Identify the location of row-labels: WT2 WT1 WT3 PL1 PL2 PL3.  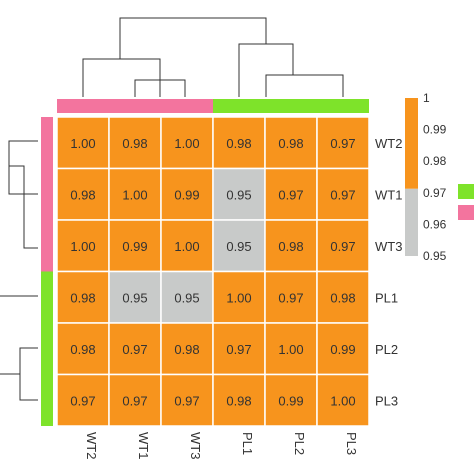
(388, 272).